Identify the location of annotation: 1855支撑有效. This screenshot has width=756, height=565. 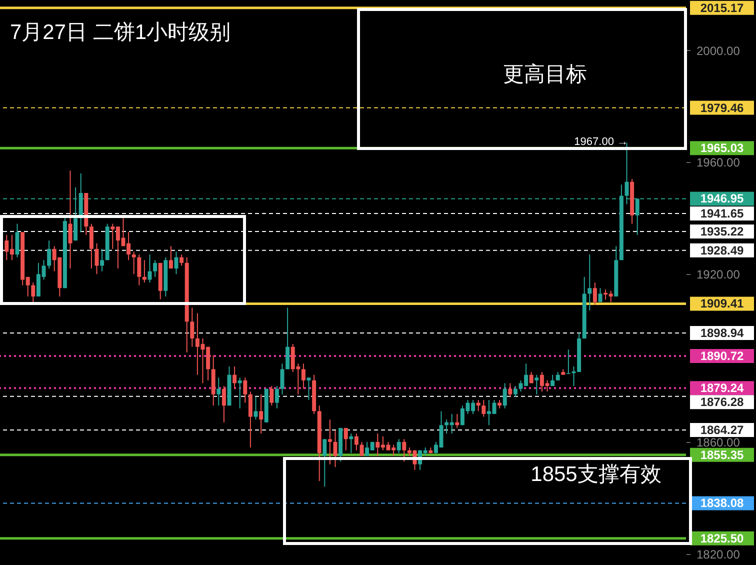
(596, 474).